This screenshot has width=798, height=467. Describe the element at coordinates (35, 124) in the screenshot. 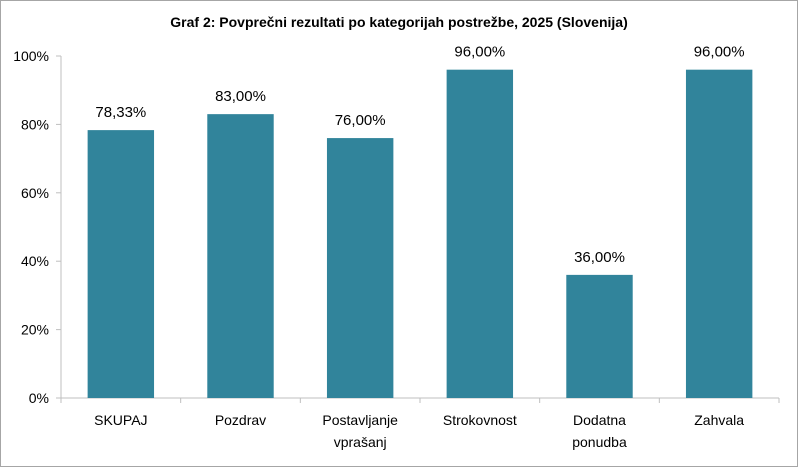

I see `y-tick-label: 80%` at that location.